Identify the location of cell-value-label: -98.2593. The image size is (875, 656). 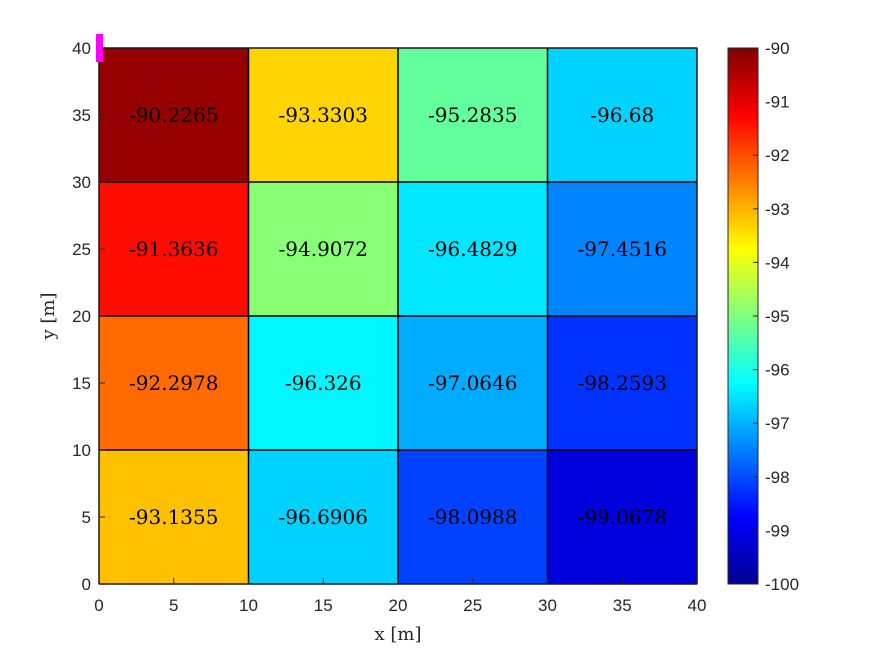
(622, 383).